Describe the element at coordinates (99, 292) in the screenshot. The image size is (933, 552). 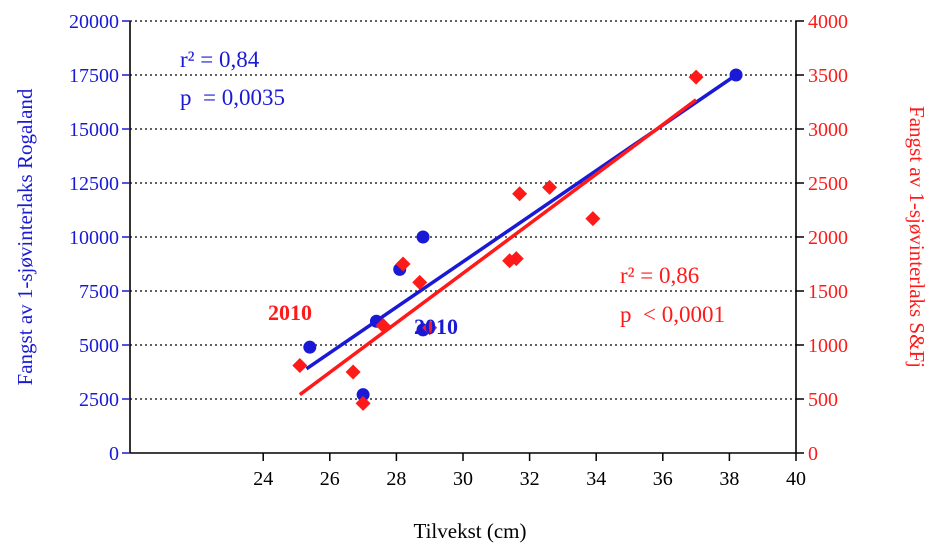
I see `y-left-tick-label: 7500` at that location.